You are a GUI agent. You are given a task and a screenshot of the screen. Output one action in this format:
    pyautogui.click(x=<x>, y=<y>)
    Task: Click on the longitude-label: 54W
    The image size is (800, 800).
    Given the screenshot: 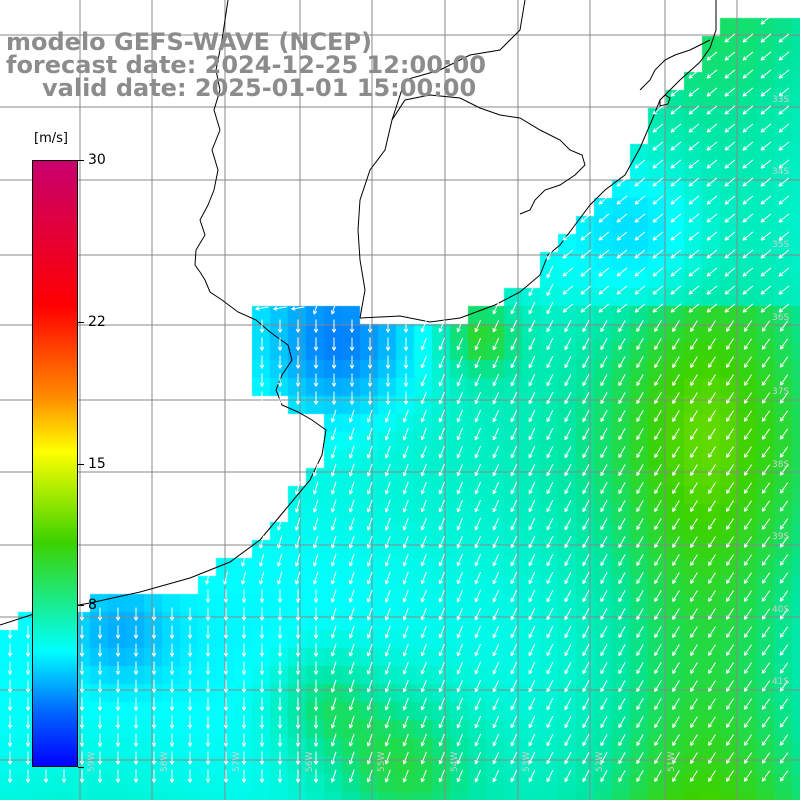 What is the action you would take?
    pyautogui.click(x=455, y=761)
    